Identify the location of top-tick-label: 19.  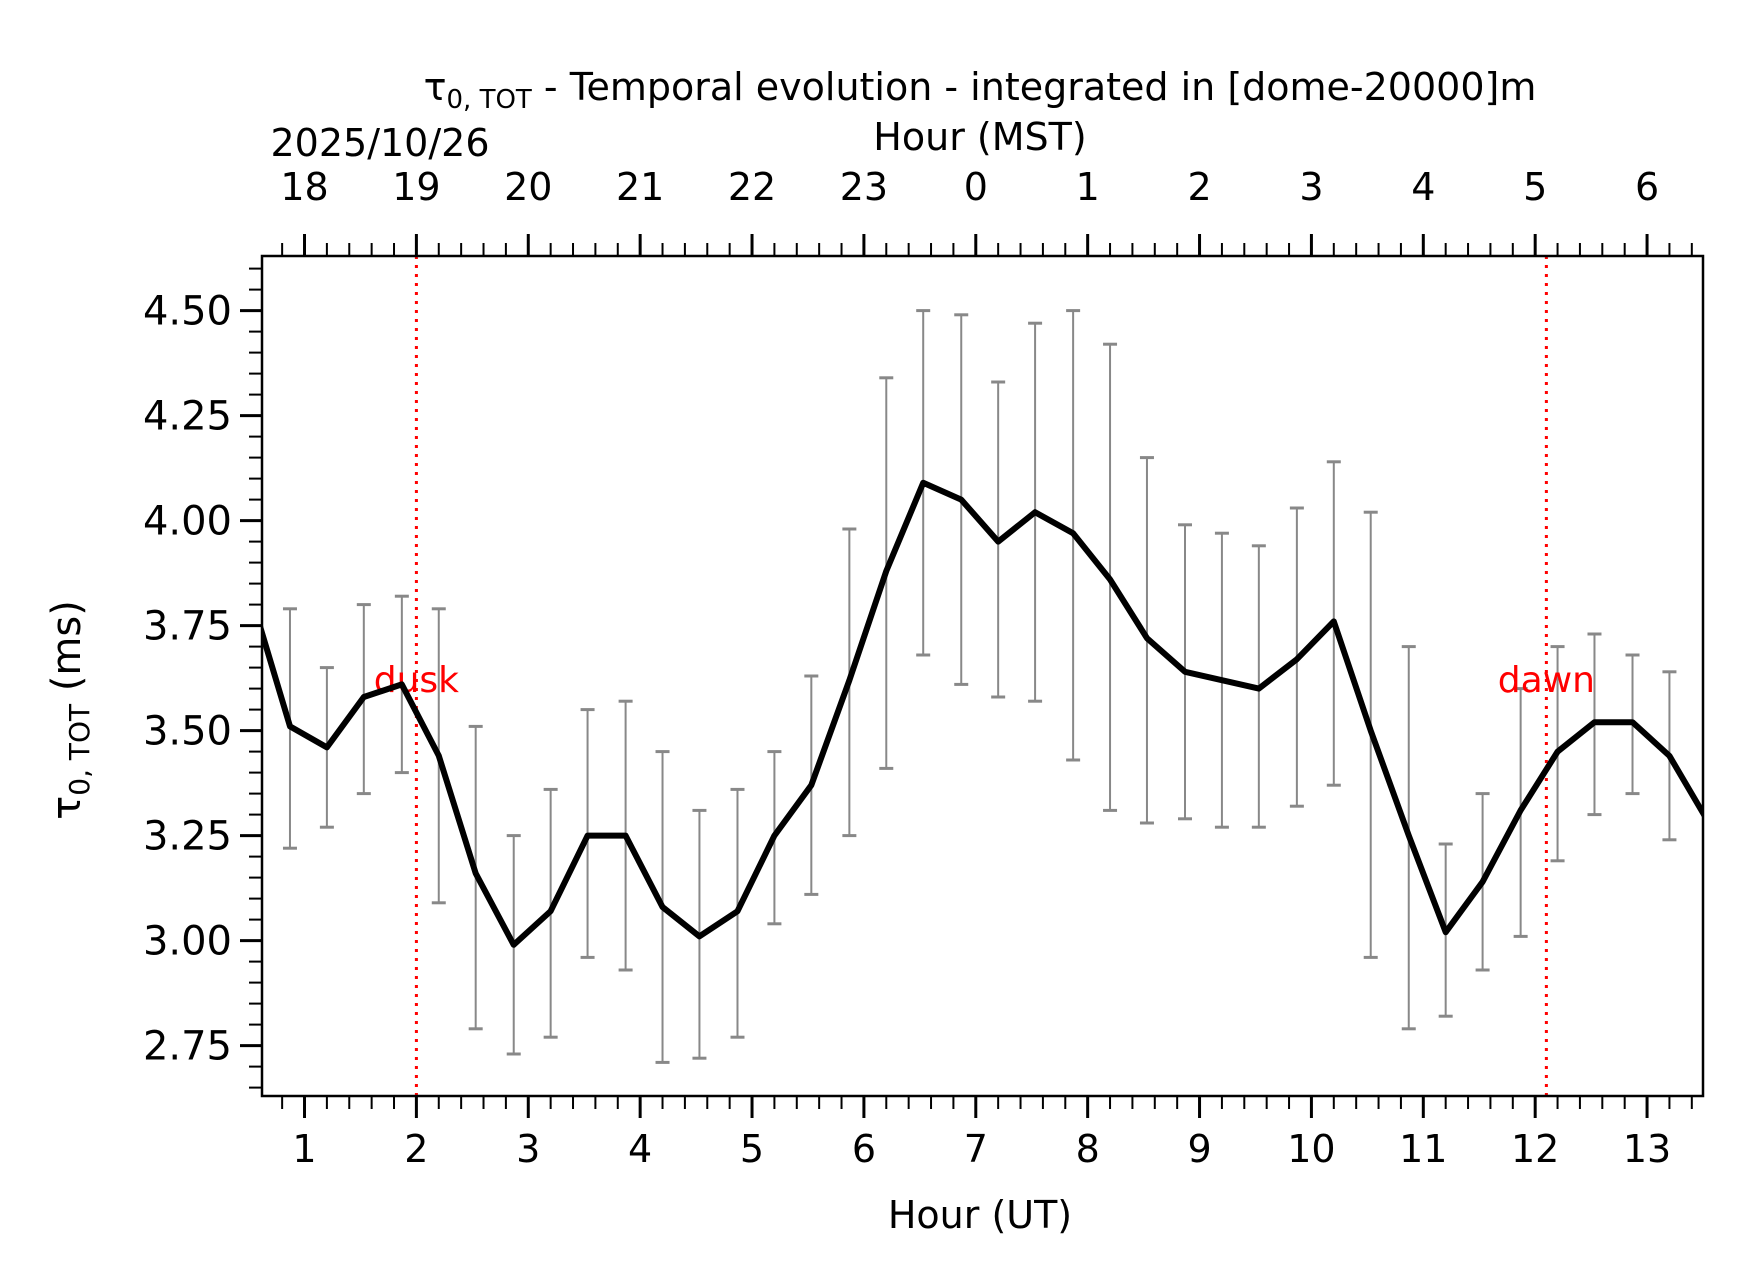
(416, 187).